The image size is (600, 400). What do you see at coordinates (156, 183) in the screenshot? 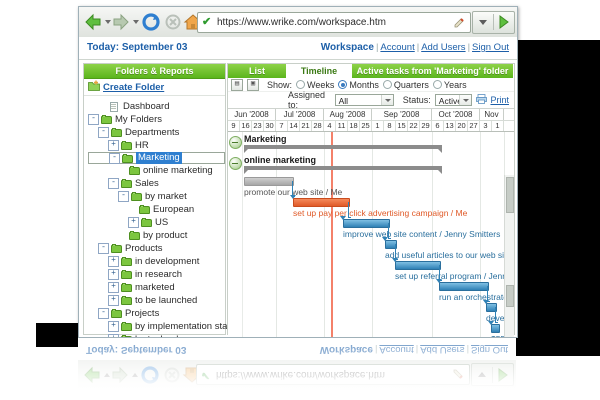
I see `sidebar-item-sales: - Sales` at bounding box center [156, 183].